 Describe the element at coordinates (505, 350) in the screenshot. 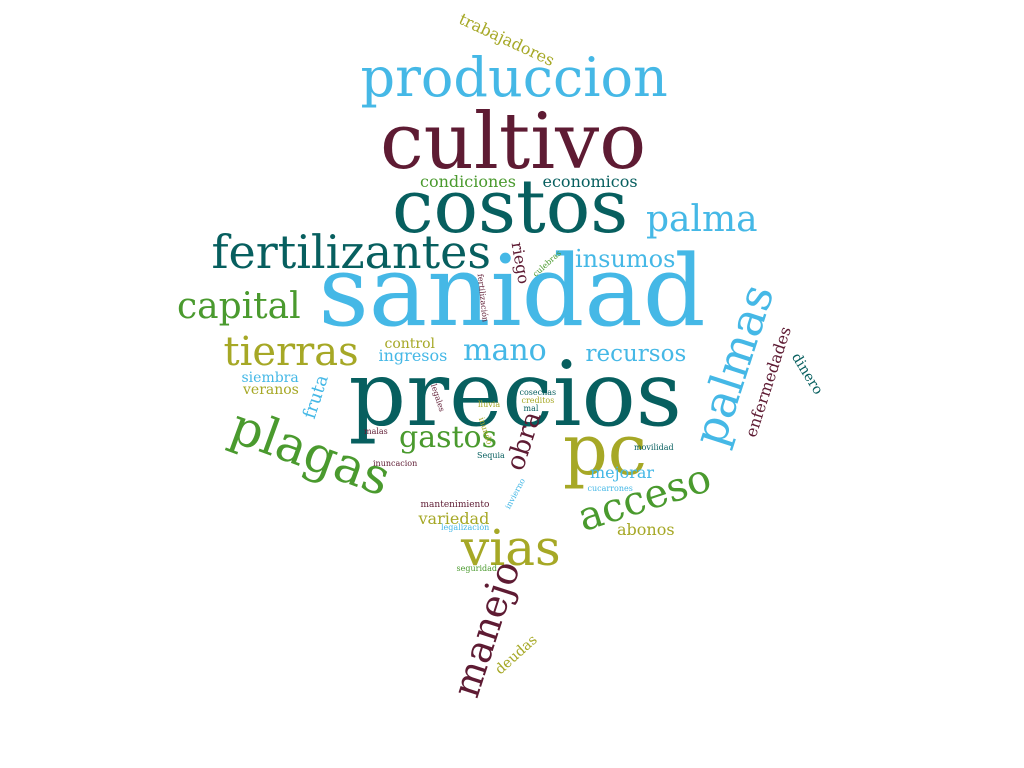

I see `word-mano: mano` at that location.